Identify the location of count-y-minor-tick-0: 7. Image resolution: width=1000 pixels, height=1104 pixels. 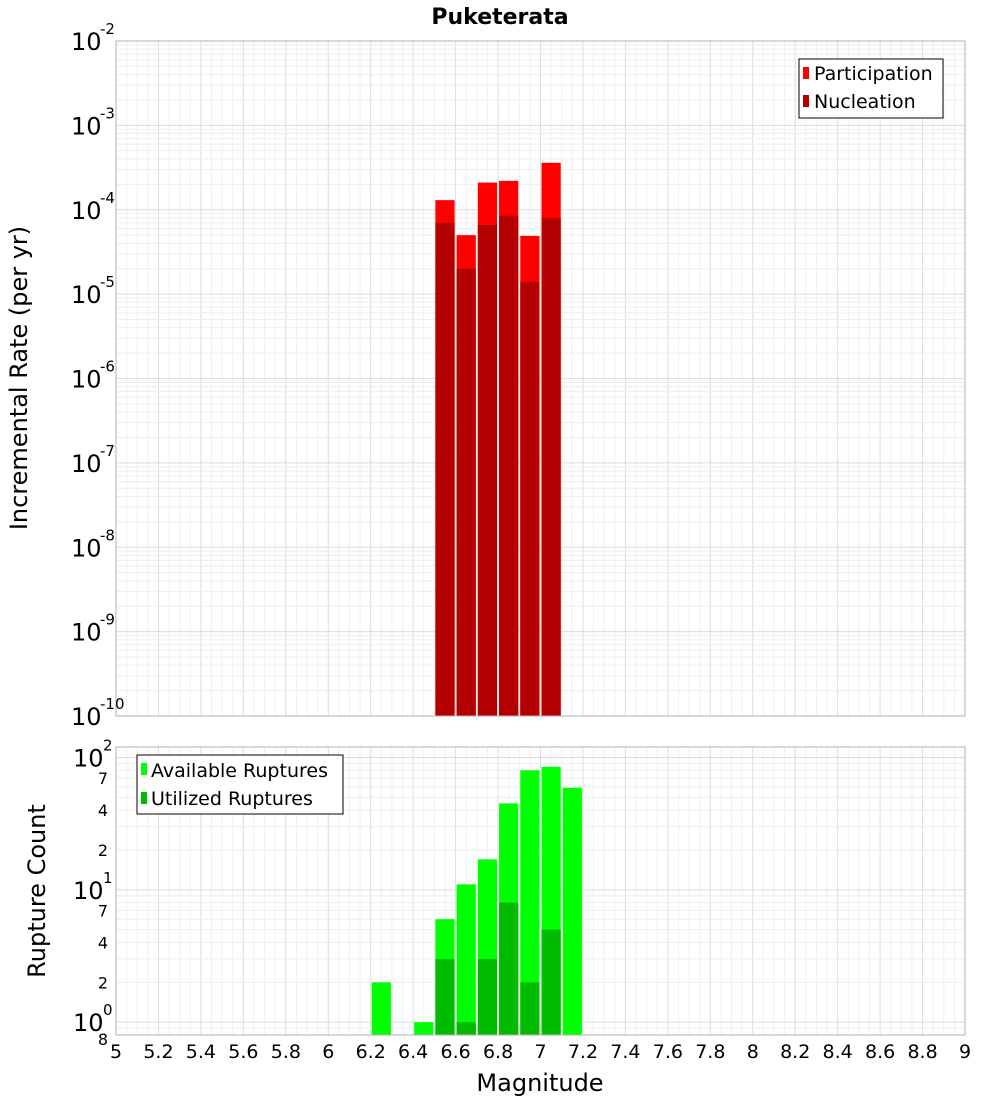
(103, 778).